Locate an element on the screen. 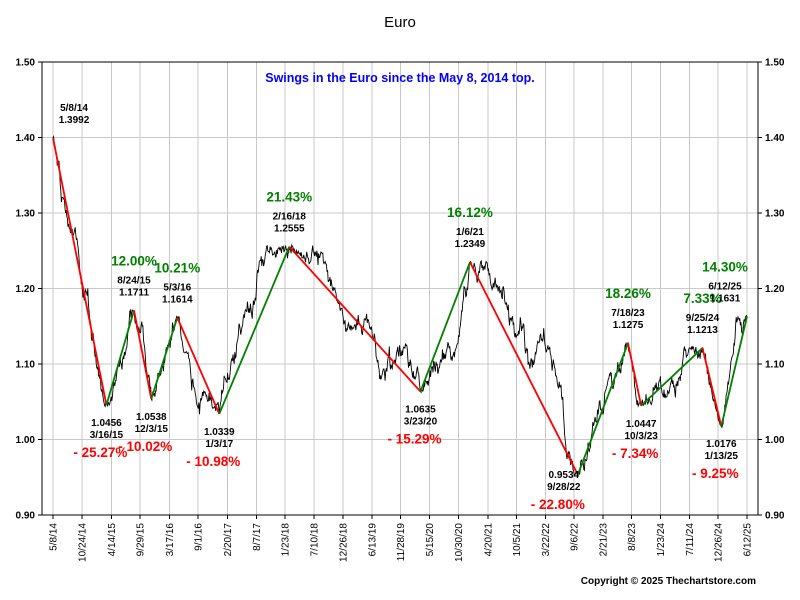 The width and height of the screenshot is (800, 600). swing-pct-label: 12.00% is located at coordinates (134, 260).